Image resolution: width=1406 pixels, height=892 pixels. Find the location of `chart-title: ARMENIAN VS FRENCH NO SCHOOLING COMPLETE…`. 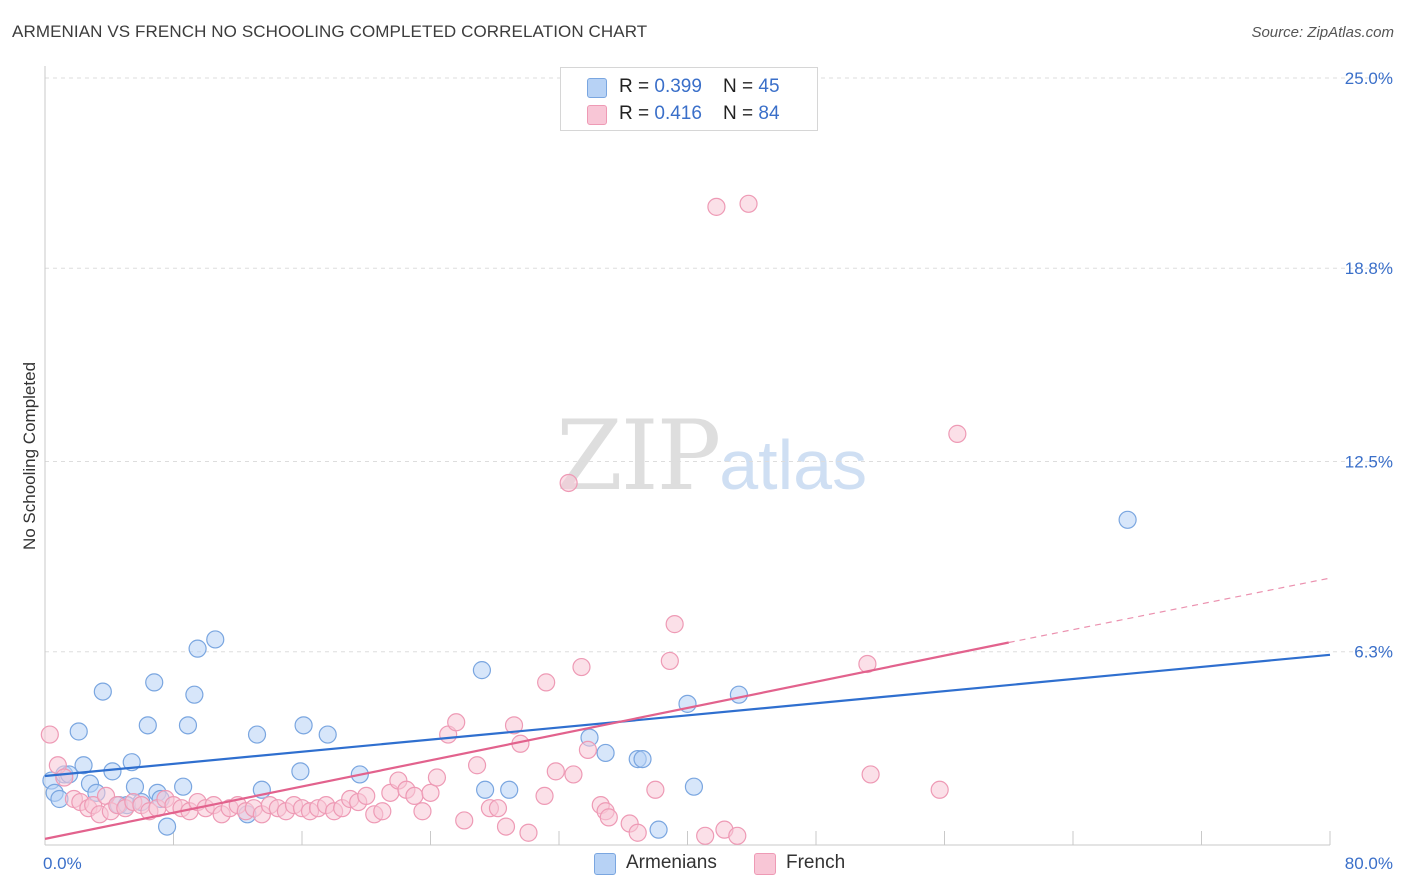

chart-title: ARMENIAN VS FRENCH NO SCHOOLING COMPLETE… is located at coordinates (330, 31).